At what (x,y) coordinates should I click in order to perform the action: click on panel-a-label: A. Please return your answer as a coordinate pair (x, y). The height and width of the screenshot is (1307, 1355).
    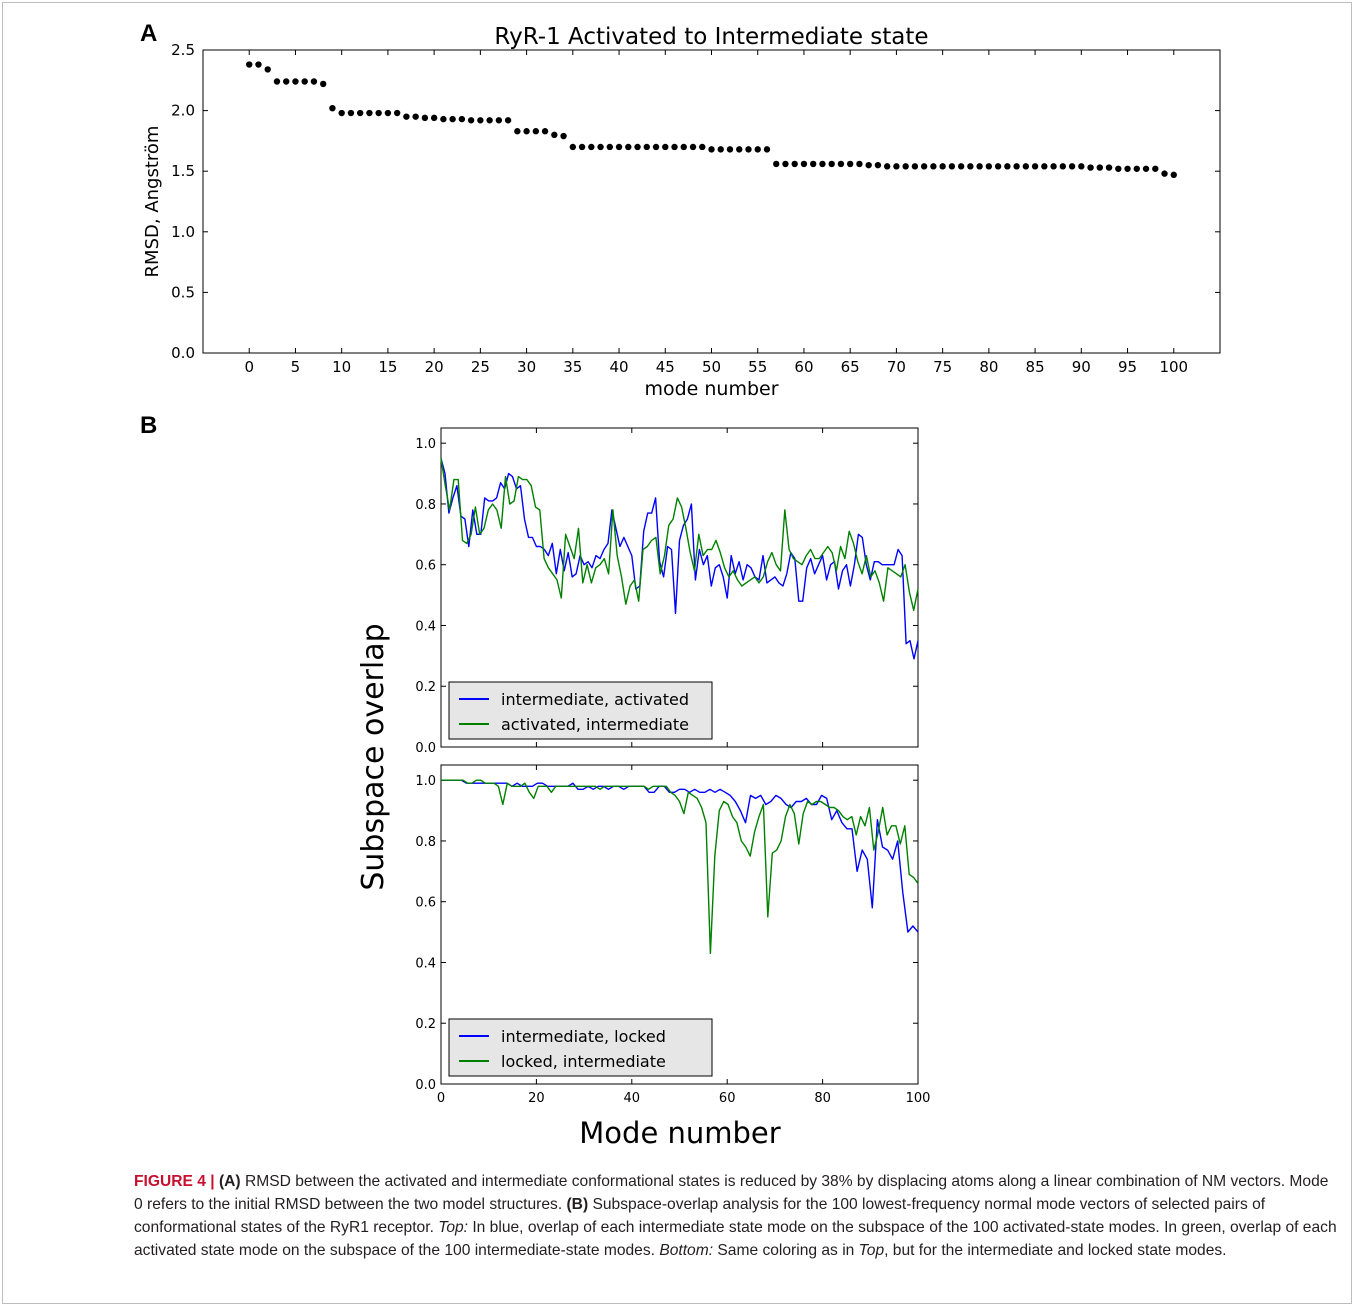
    Looking at the image, I should click on (149, 33).